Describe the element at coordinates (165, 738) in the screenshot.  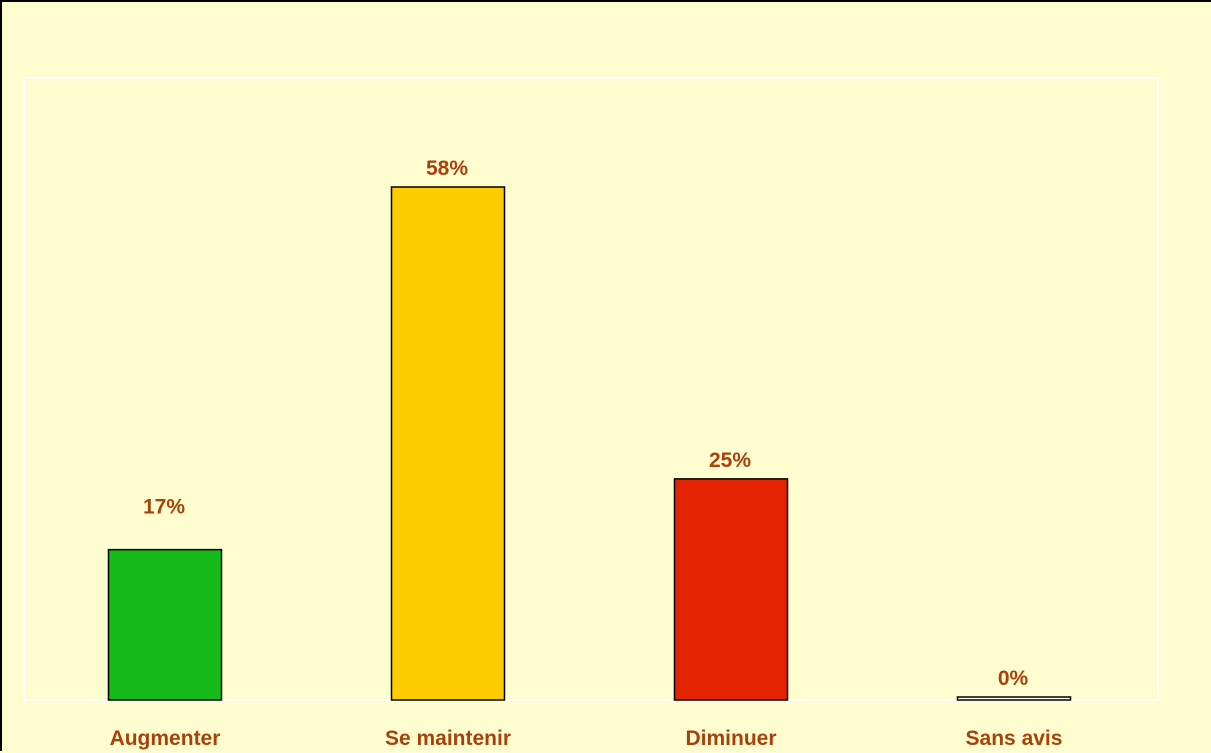
I see `category-label: Augmenter` at that location.